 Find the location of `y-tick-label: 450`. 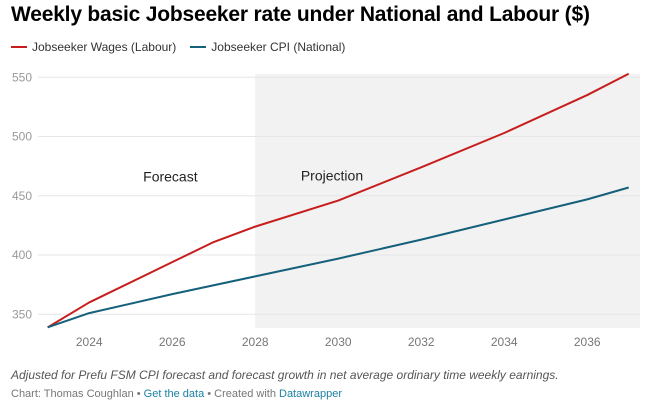

y-tick-label: 450 is located at coordinates (22, 196).